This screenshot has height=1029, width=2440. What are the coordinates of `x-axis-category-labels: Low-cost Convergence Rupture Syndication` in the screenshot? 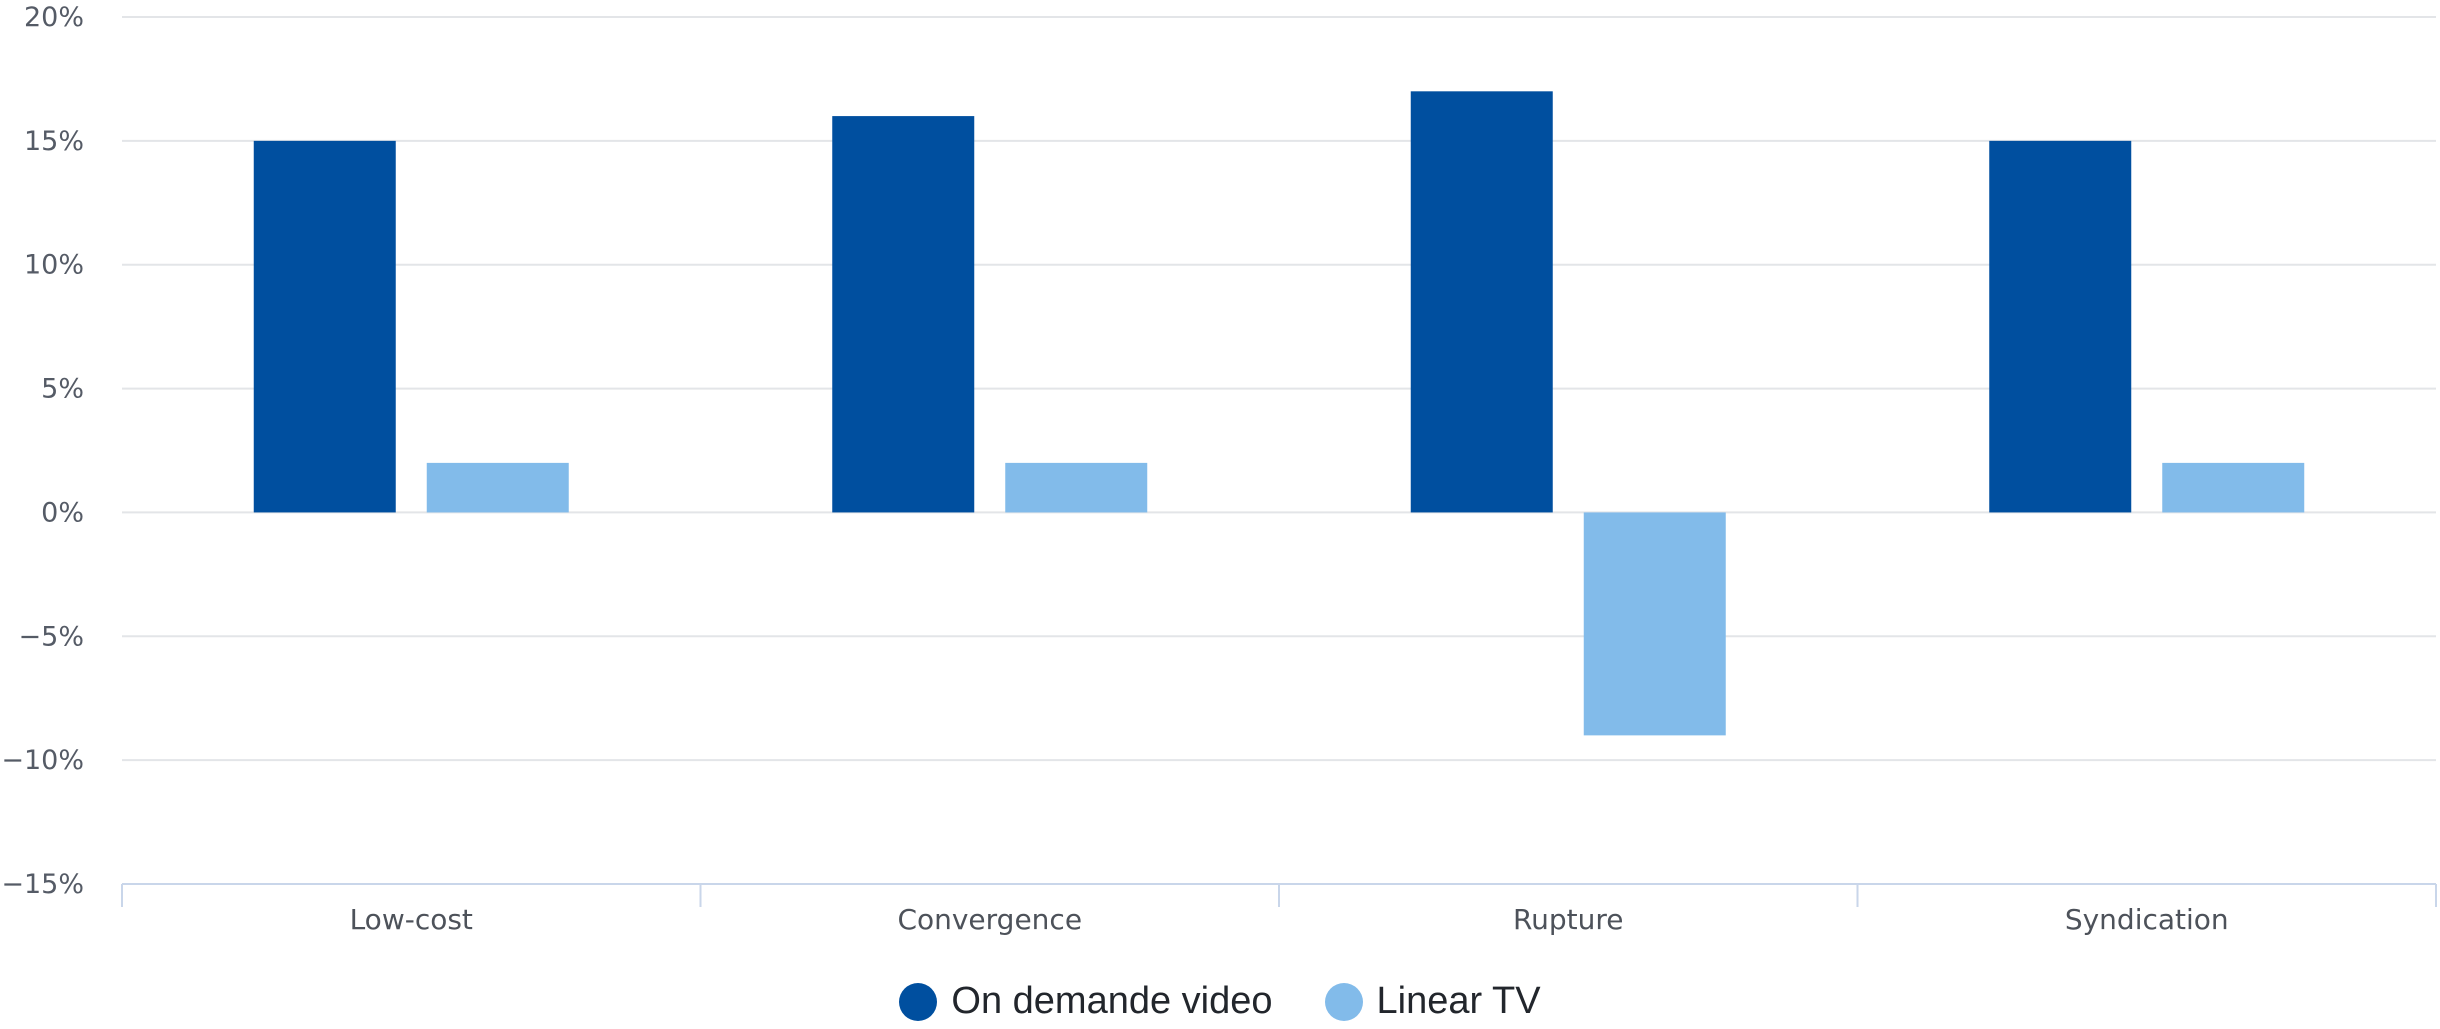 It's located at (1289, 919).